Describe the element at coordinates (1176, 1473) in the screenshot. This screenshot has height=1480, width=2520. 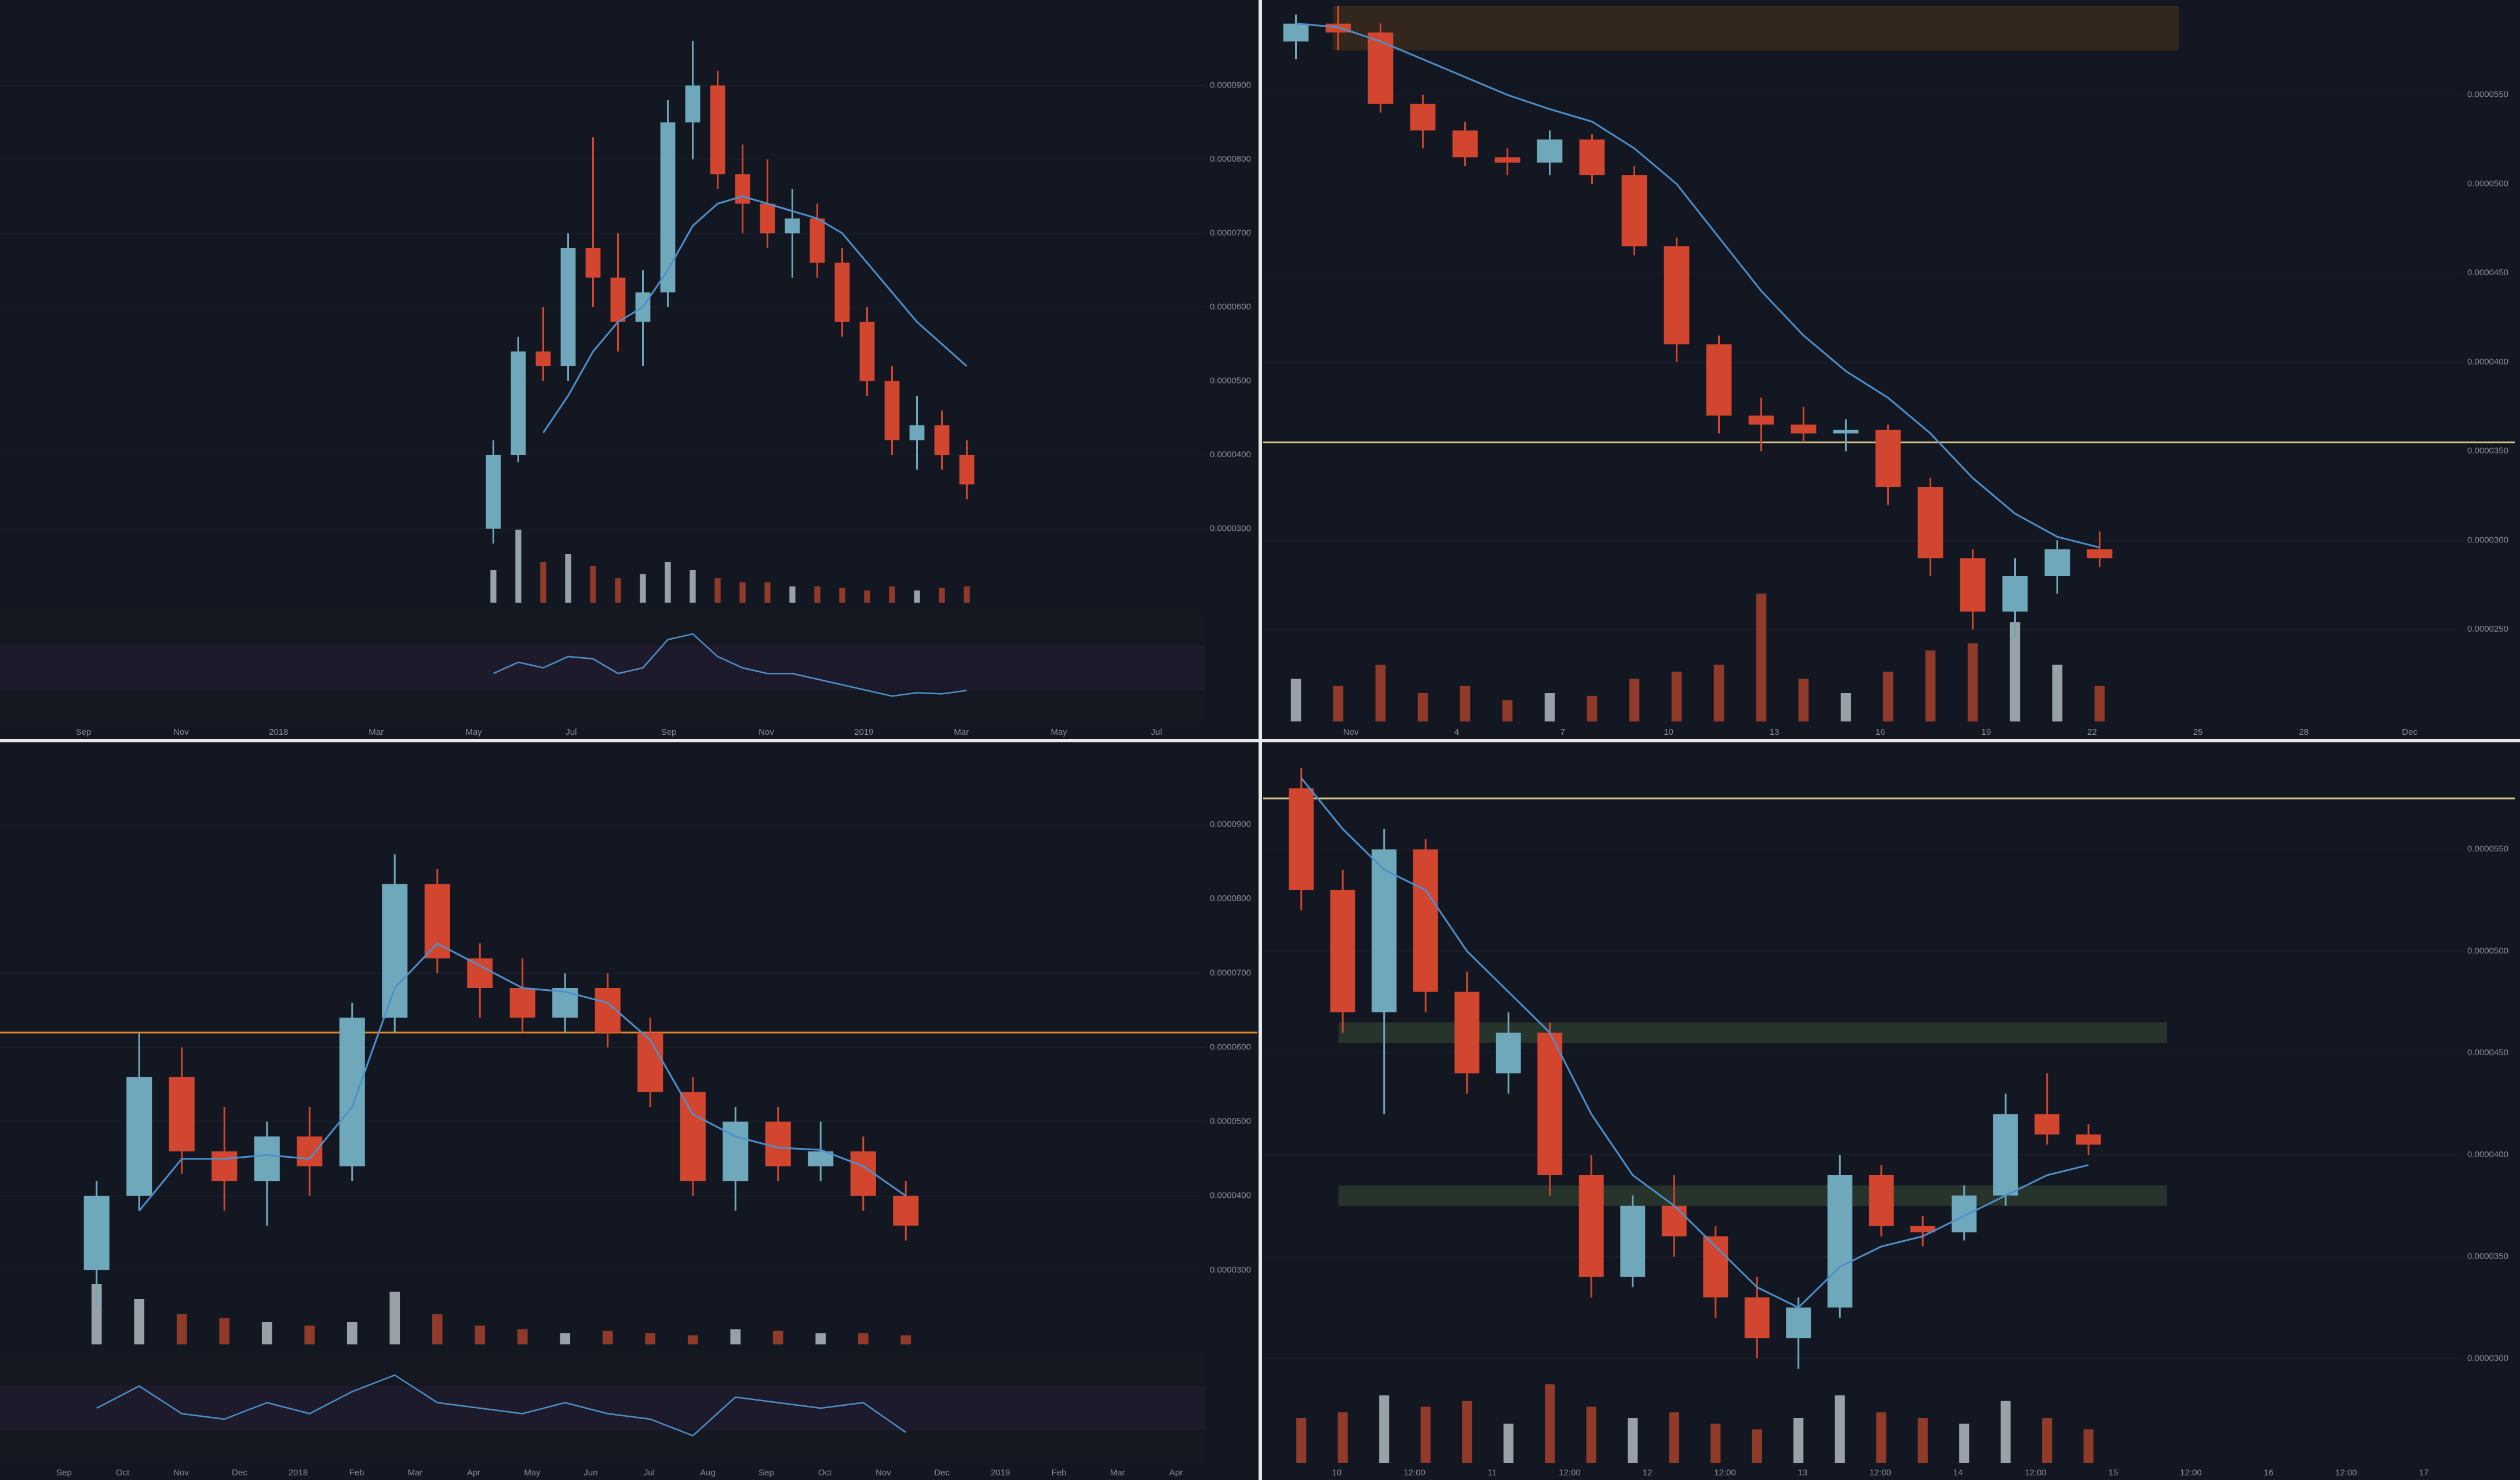
I see `x-tick-label: Apr` at that location.